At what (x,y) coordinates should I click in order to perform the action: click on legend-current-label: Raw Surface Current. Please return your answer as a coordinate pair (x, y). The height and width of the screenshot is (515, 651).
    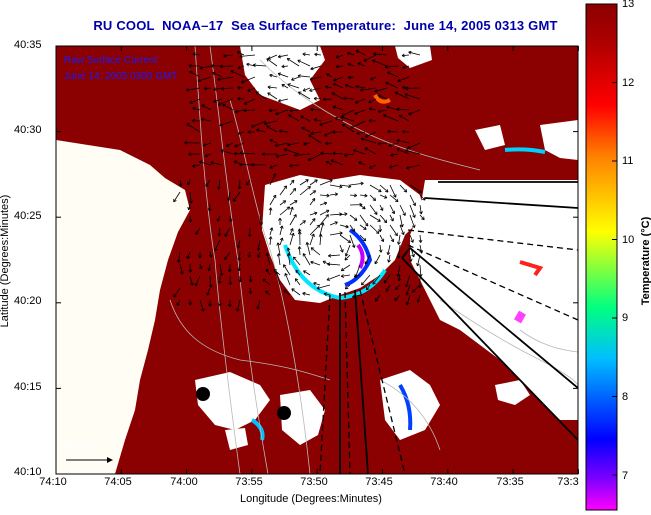
    Looking at the image, I should click on (111, 60).